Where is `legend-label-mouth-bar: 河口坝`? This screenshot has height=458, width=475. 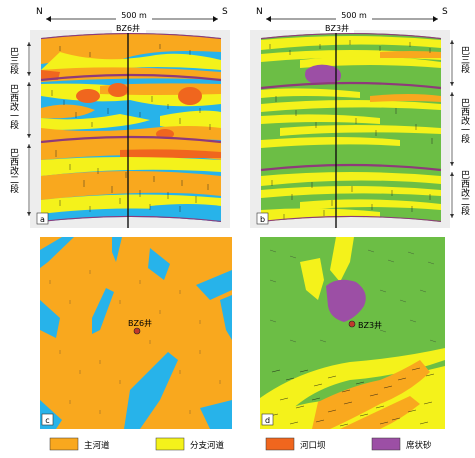
legend-label-mouth-bar: 河口坝 is located at coordinates (313, 445).